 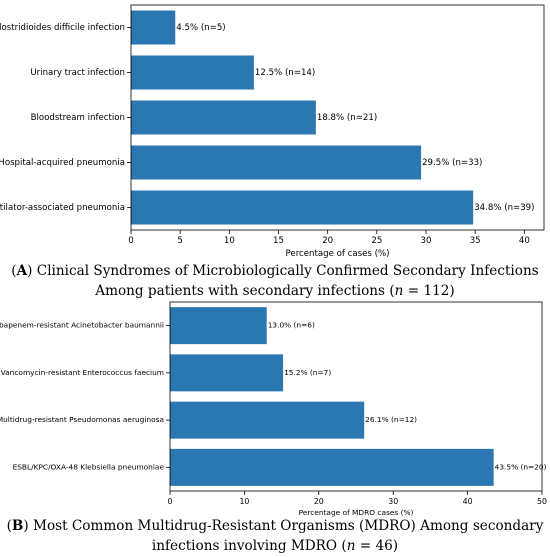 I want to click on chart-a-xtick-label: 5, so click(x=179, y=241).